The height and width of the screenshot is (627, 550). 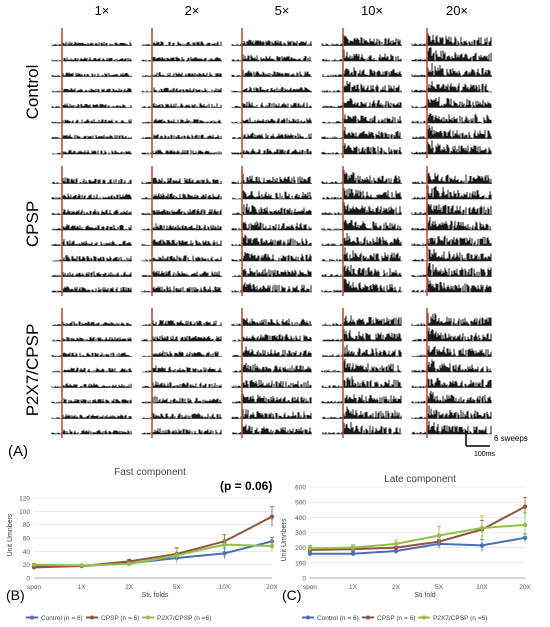 I want to click on y-tick-label: 400, so click(x=300, y=518).